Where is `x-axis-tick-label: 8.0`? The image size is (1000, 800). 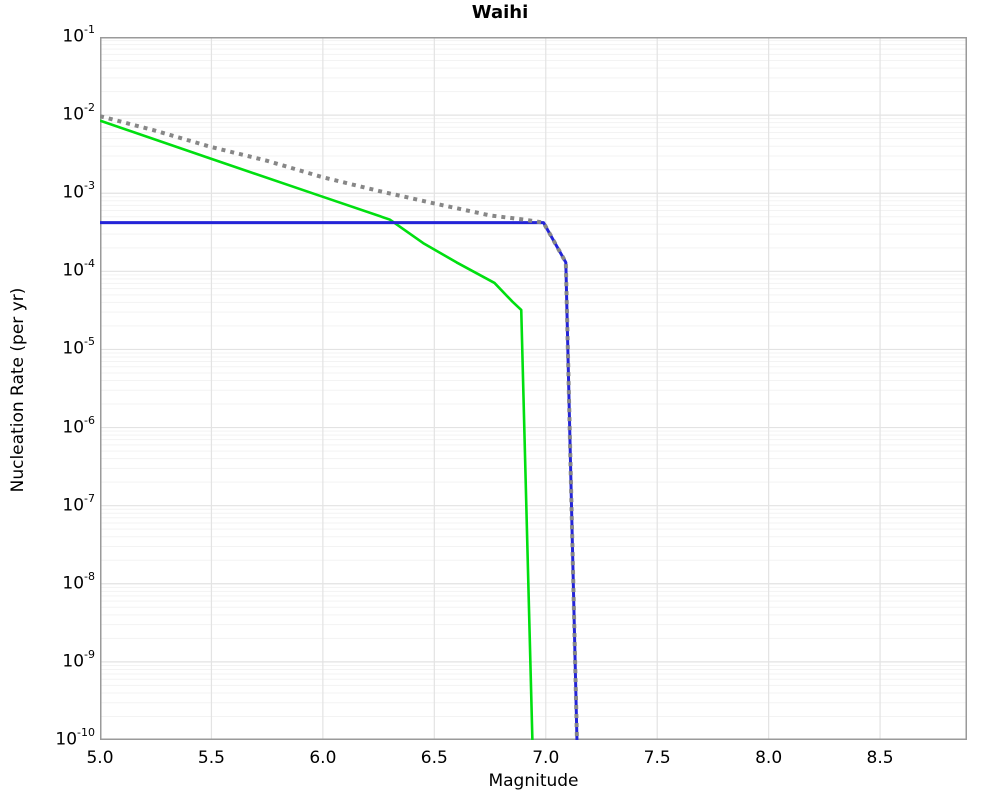 x-axis-tick-label: 8.0 is located at coordinates (769, 758).